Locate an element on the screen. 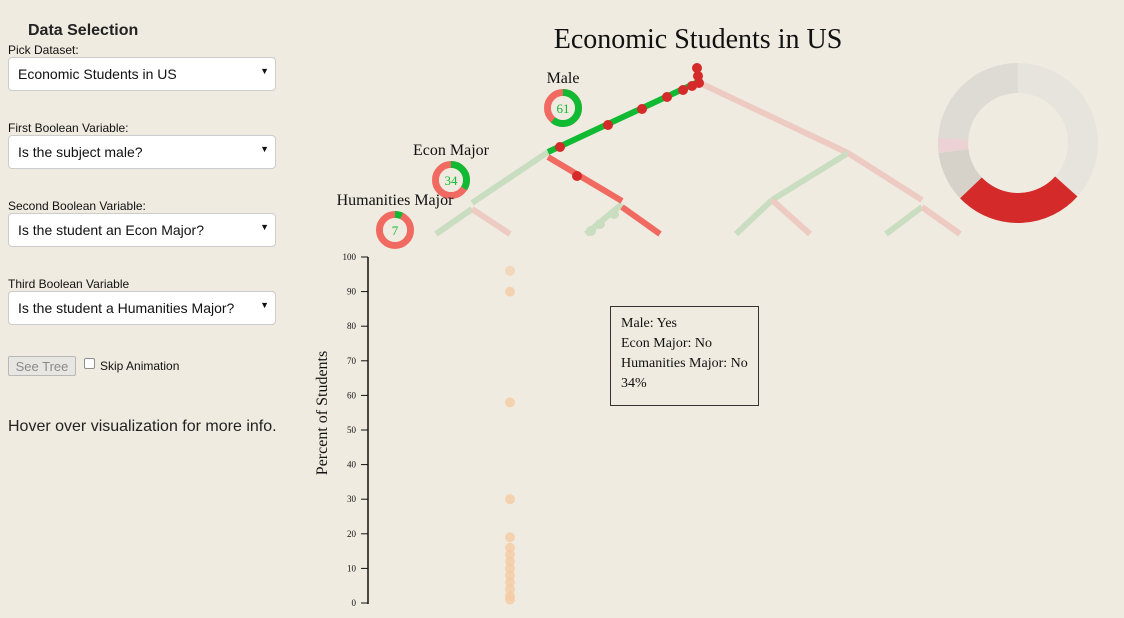 The height and width of the screenshot is (618, 1124). third-variable-label: Third Boolean Variable is located at coordinates (69, 284).